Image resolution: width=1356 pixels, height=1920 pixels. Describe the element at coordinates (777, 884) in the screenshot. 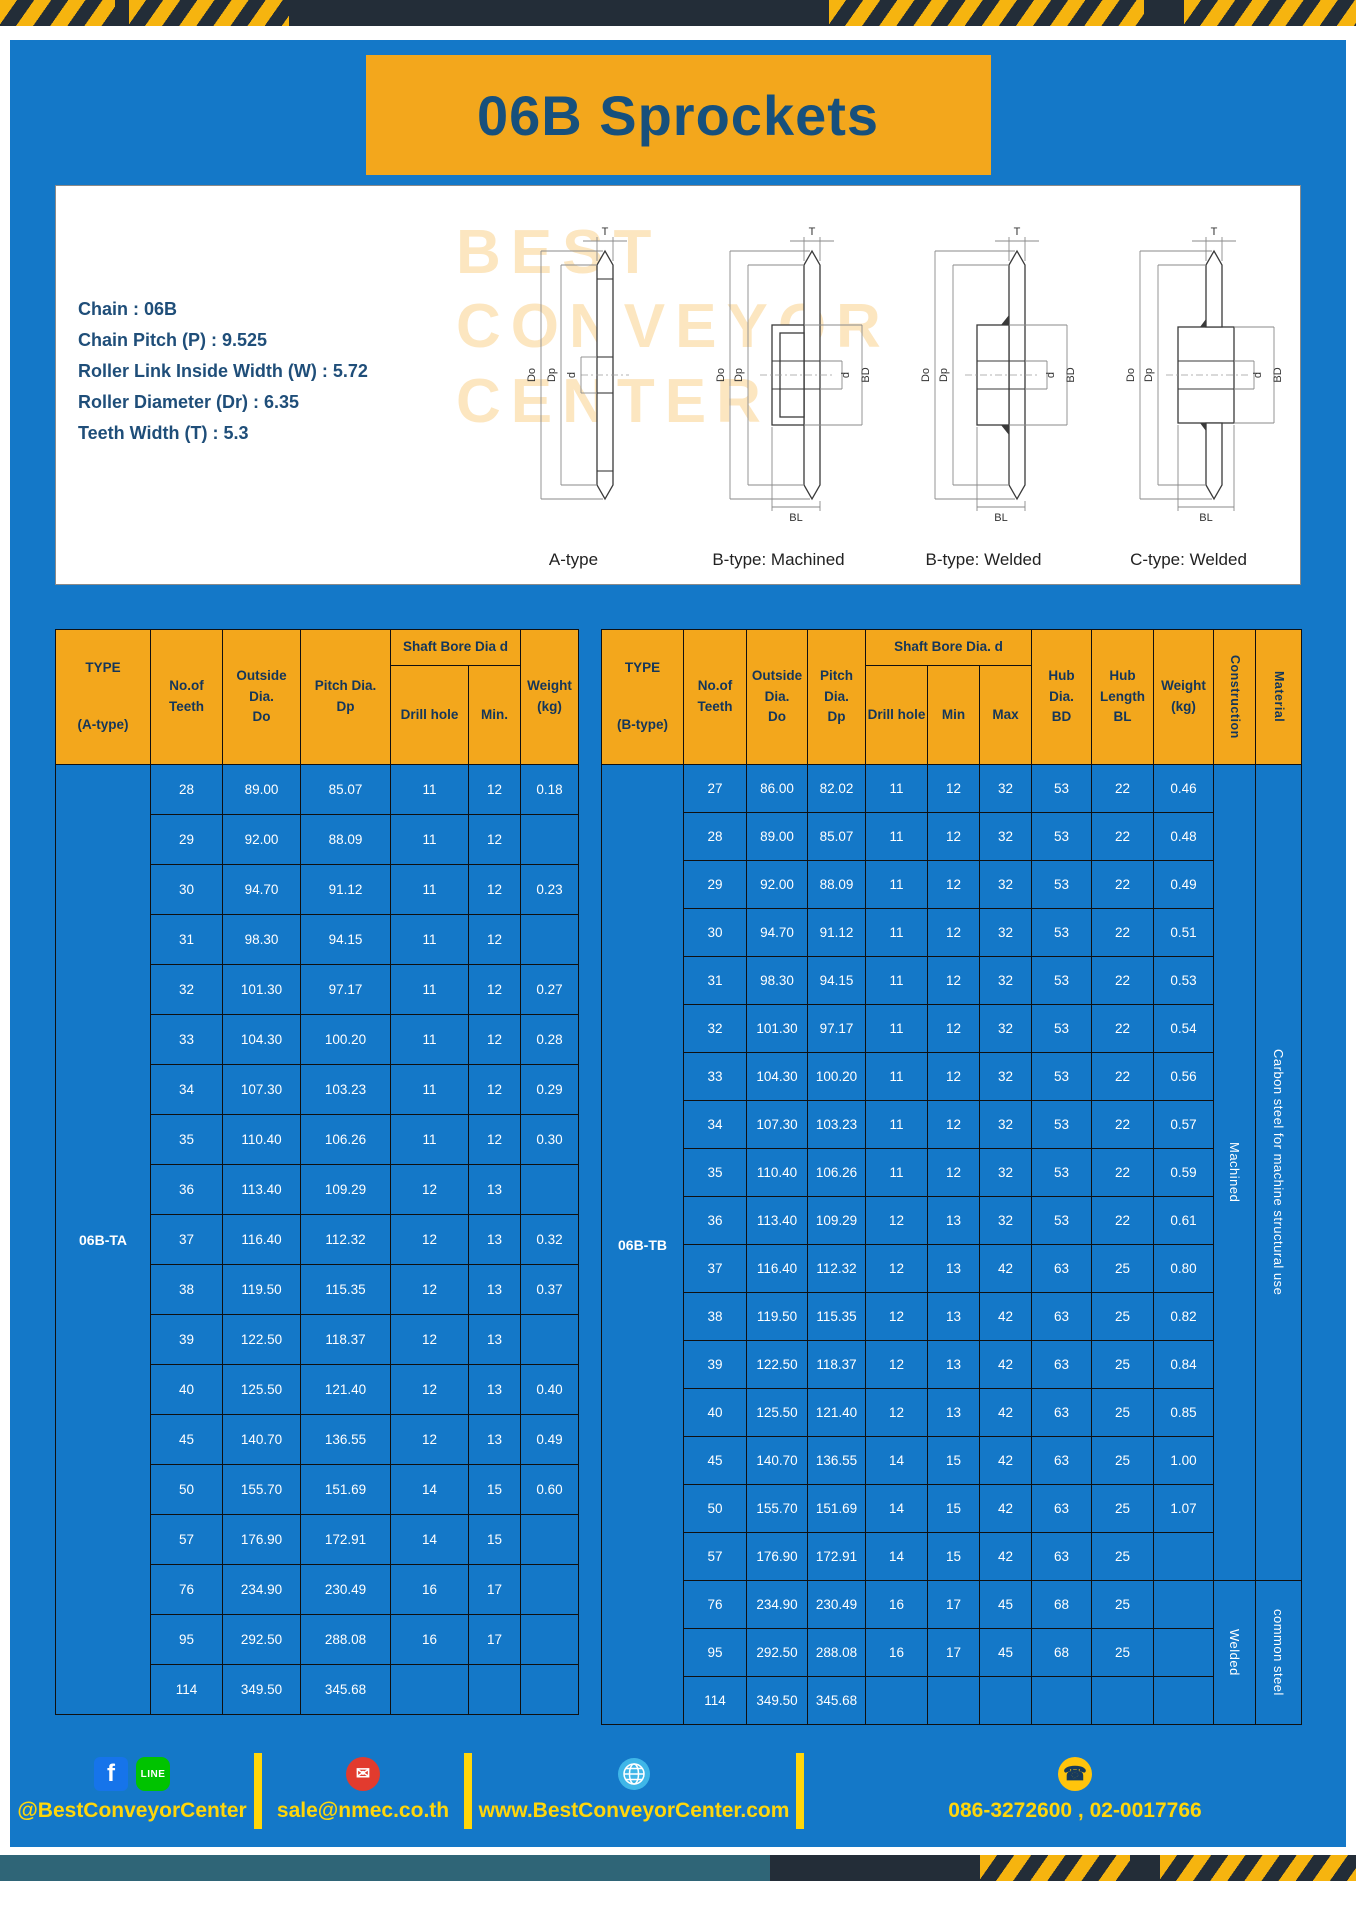

I see `data-cell: 92.00` at that location.